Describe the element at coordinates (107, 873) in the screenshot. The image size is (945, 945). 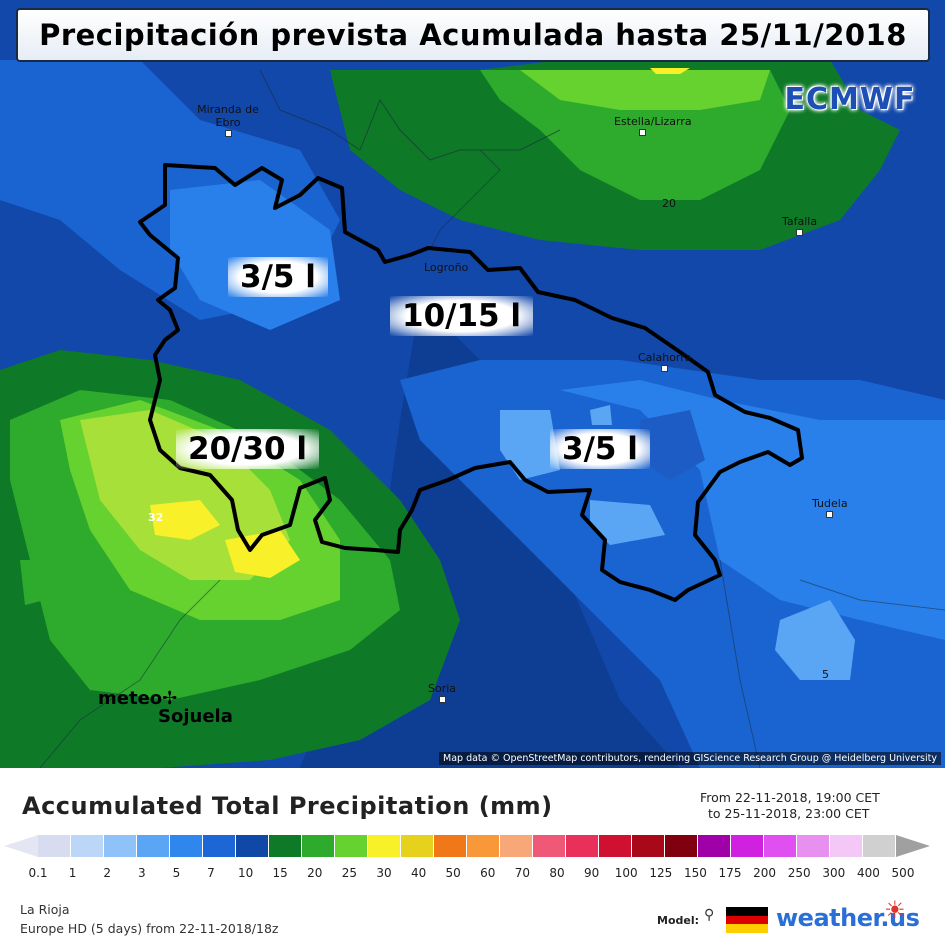
I see `scale-tick-label: 2` at that location.